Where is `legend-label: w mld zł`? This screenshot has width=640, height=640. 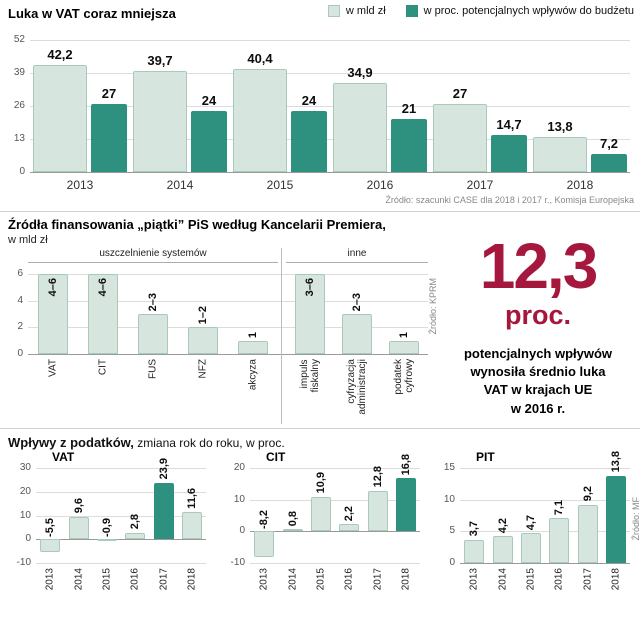 legend-label: w mld zł is located at coordinates (365, 11).